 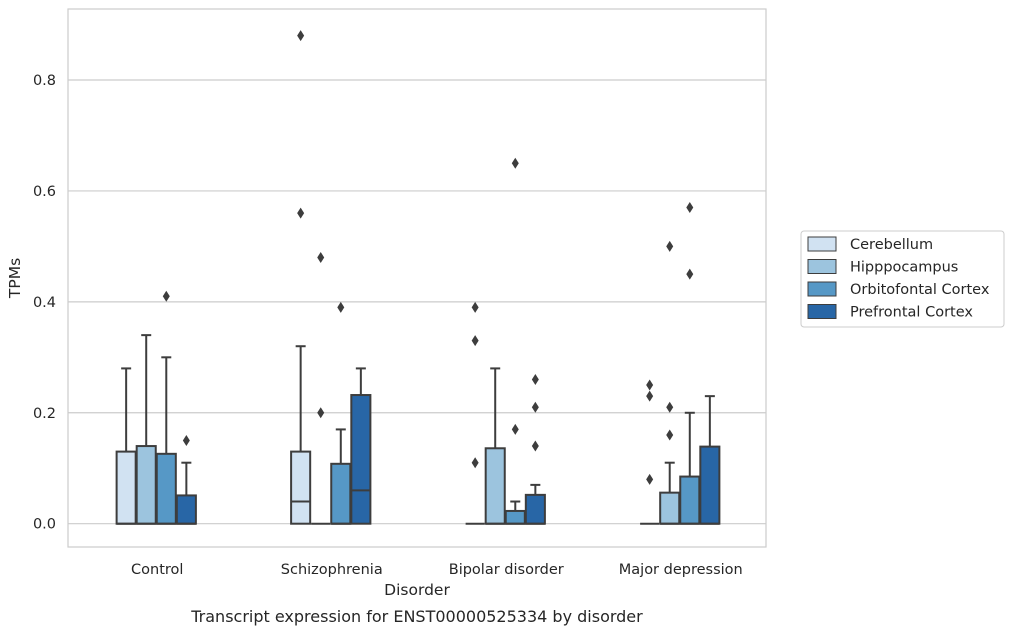 I want to click on legend-frame, so click(x=902, y=279).